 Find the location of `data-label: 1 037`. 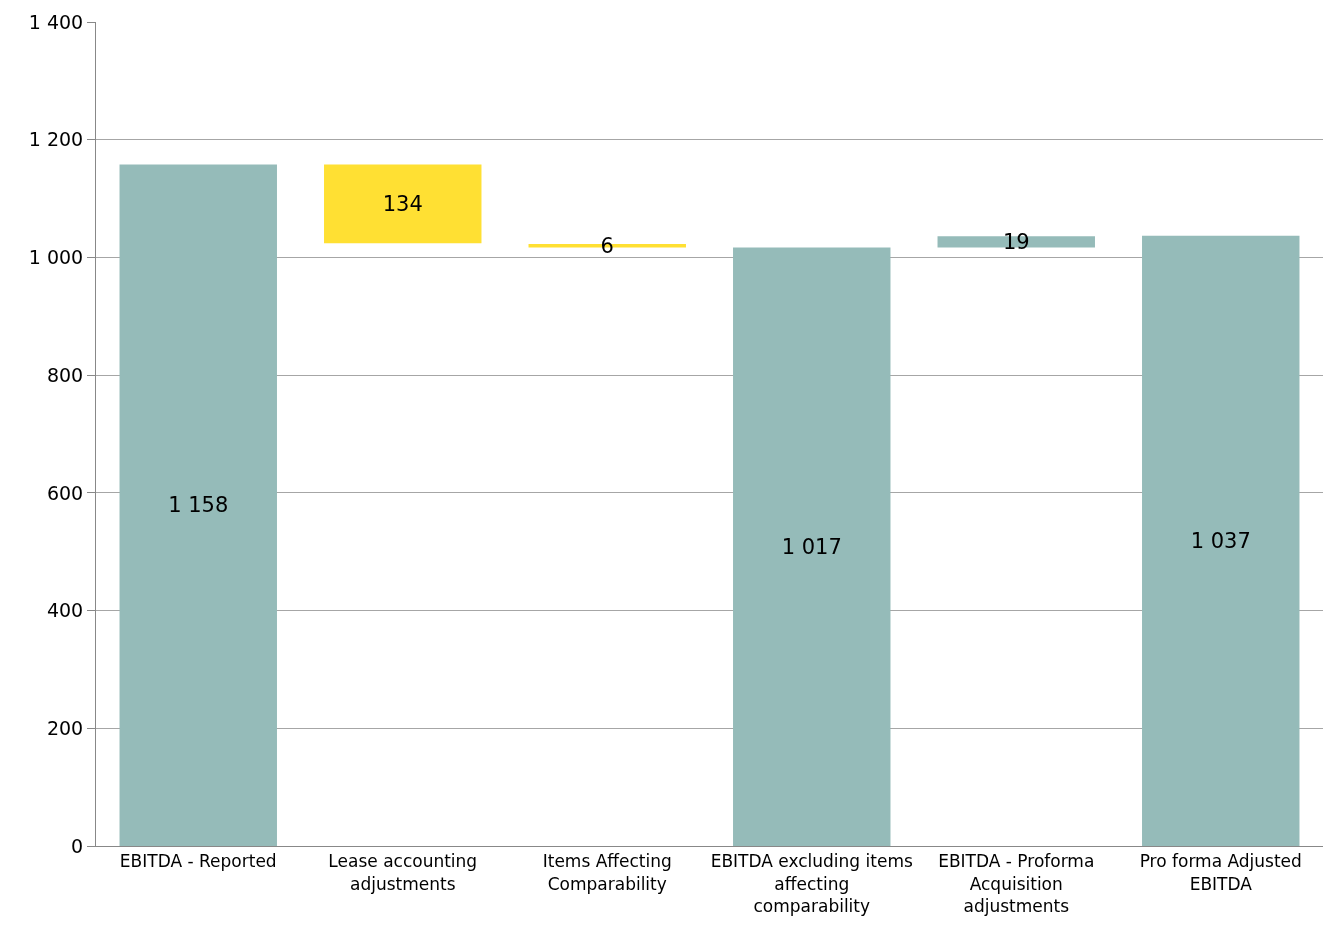

data-label: 1 037 is located at coordinates (1220, 540).